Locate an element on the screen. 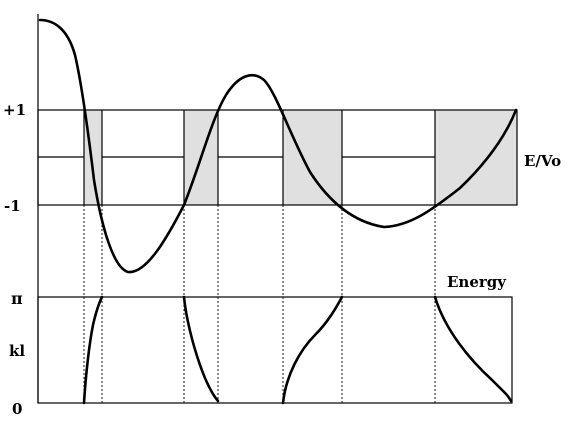 This screenshot has height=425, width=580. pi-label: π is located at coordinates (17, 298).